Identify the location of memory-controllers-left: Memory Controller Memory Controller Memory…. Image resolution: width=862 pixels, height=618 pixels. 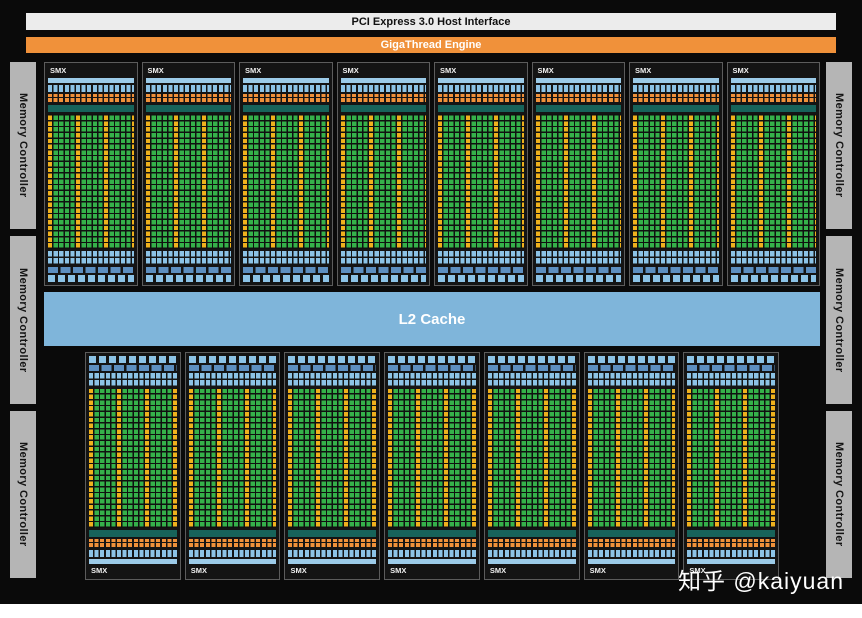
(23, 320).